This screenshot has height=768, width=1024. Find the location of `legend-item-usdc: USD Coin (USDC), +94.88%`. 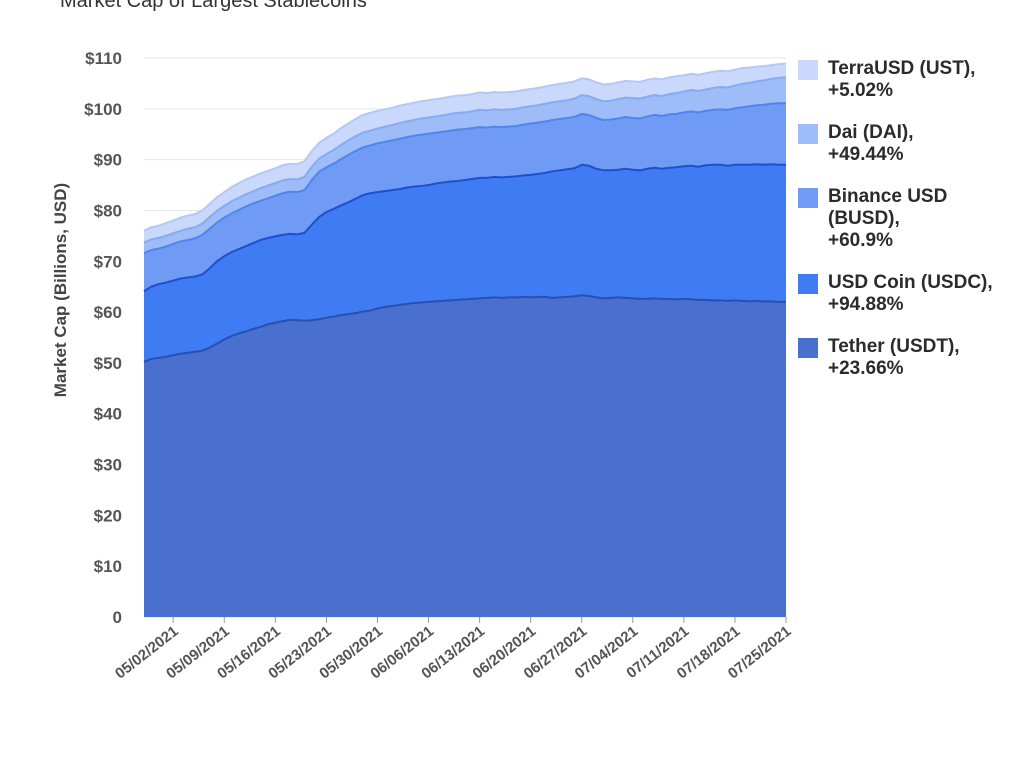

legend-item-usdc: USD Coin (USDC), +94.88% is located at coordinates (908, 294).